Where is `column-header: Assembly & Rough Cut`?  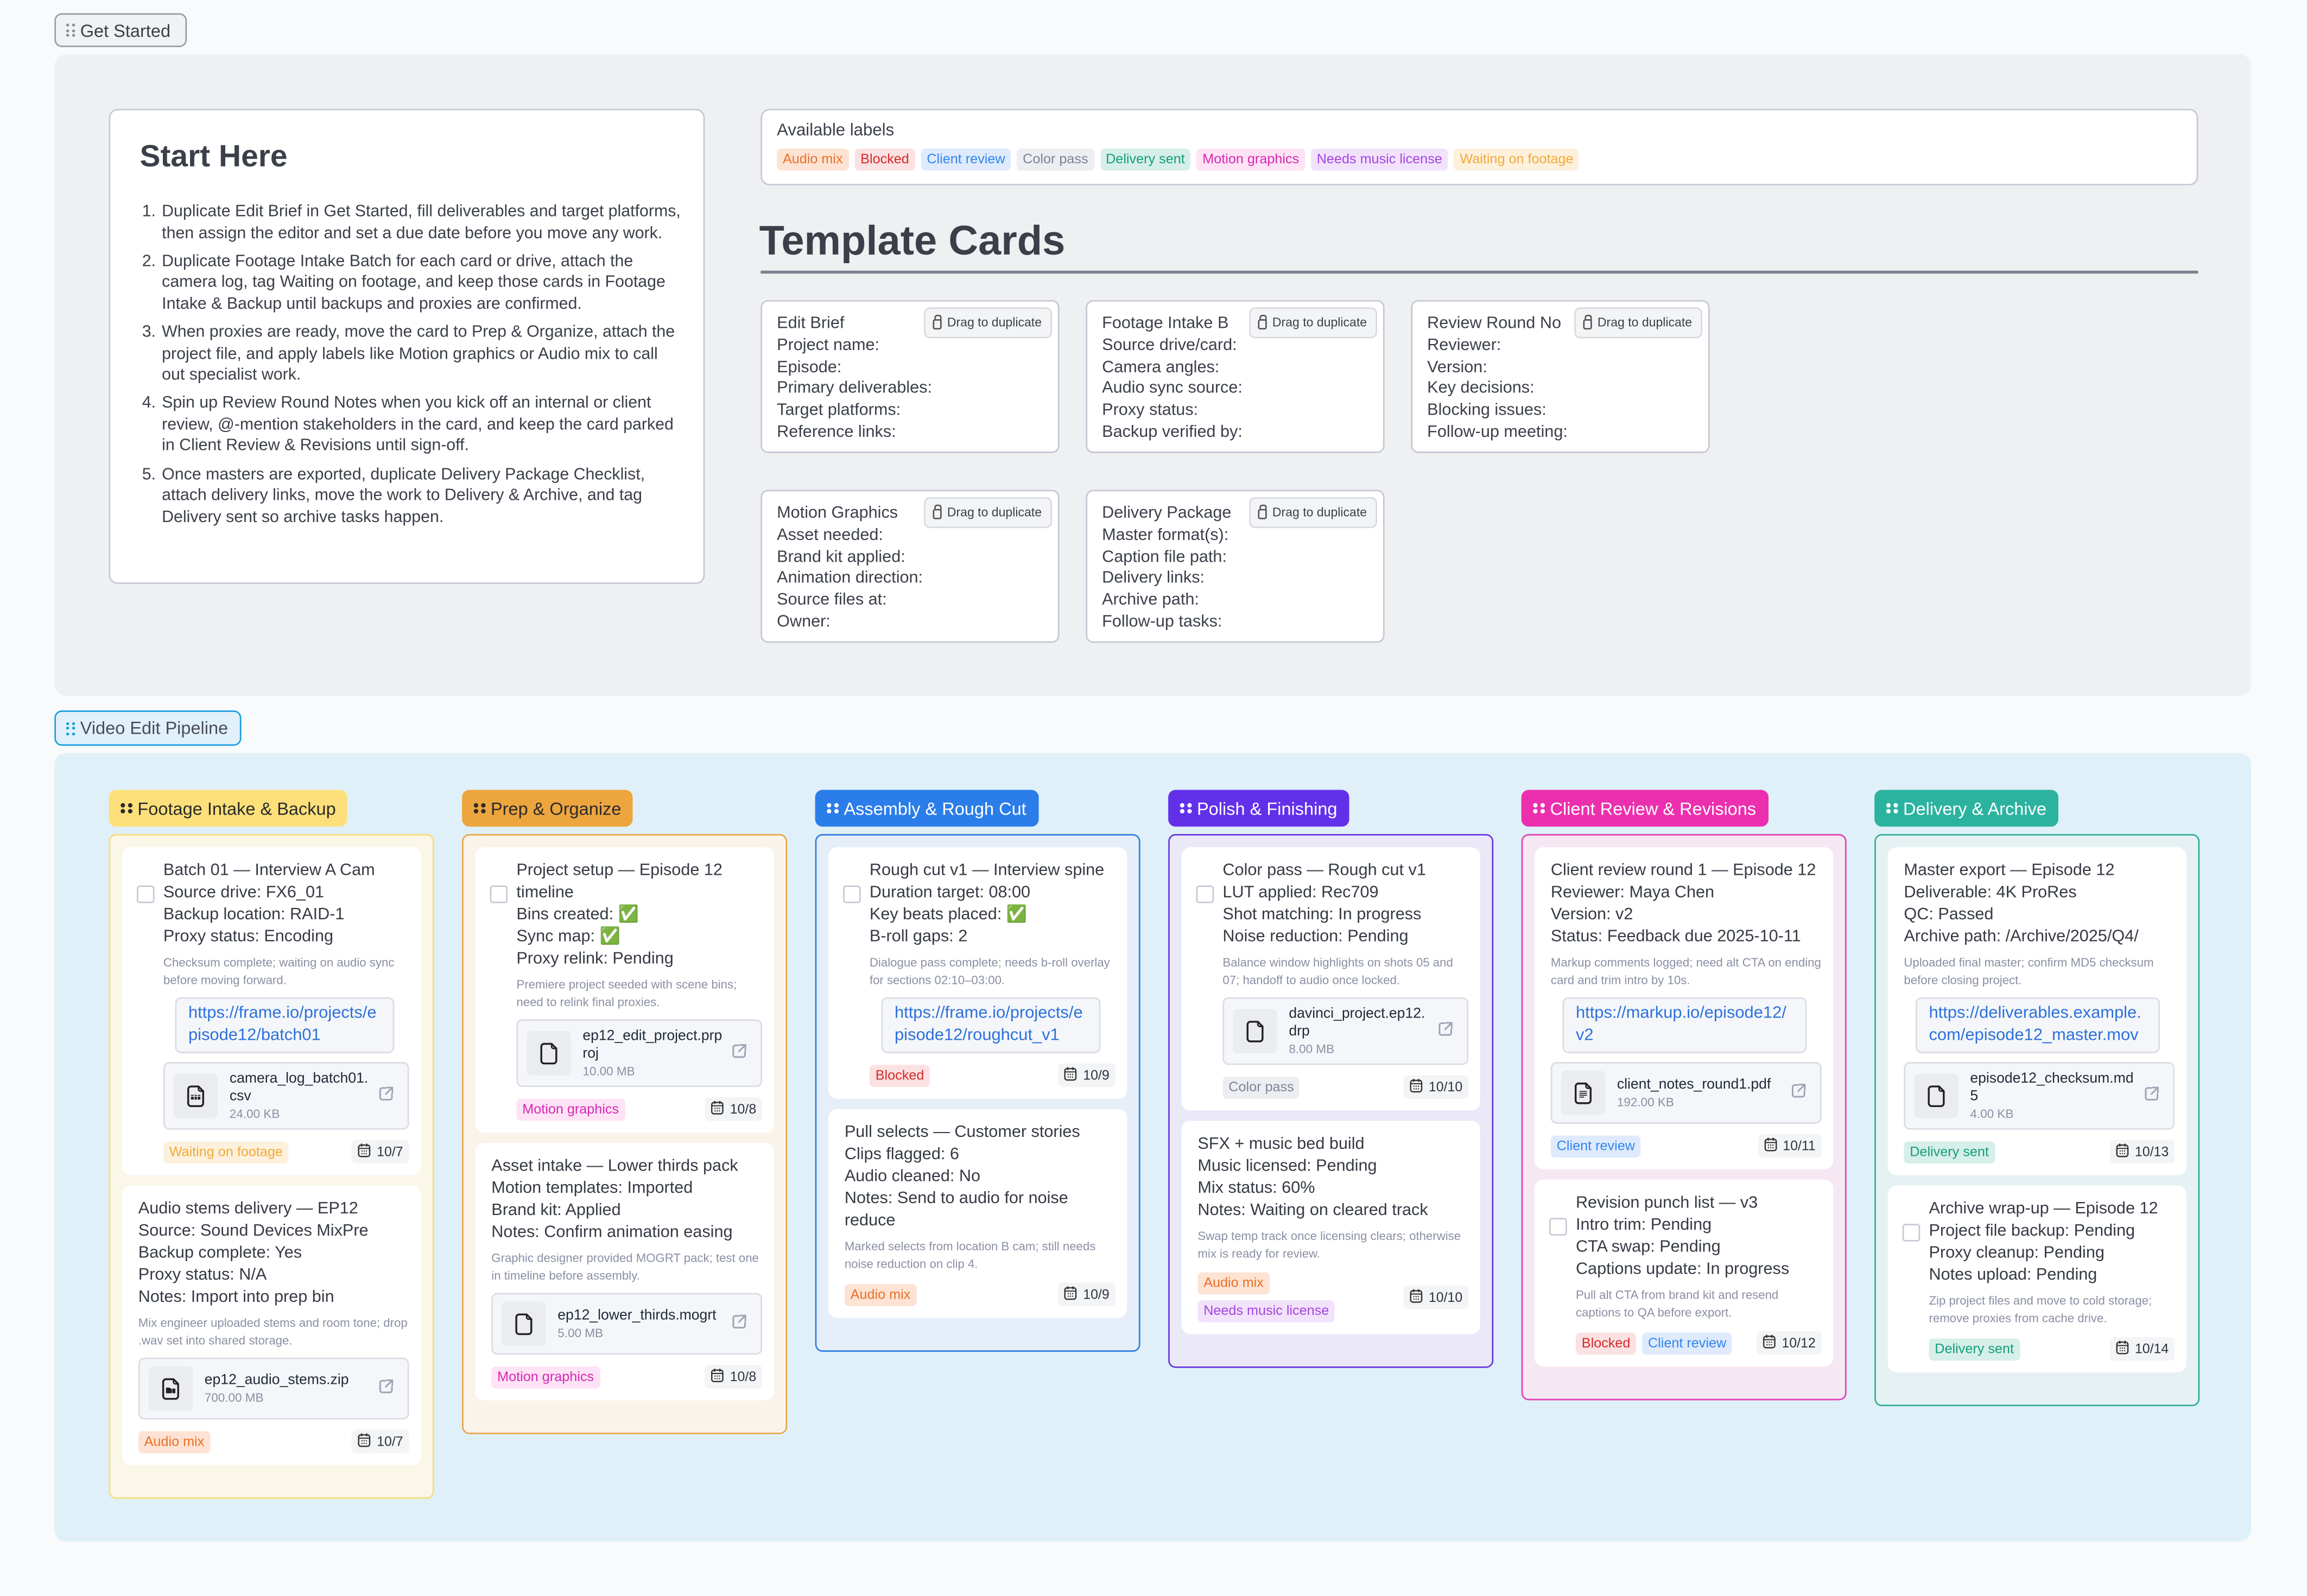 column-header: Assembly & Rough Cut is located at coordinates (927, 808).